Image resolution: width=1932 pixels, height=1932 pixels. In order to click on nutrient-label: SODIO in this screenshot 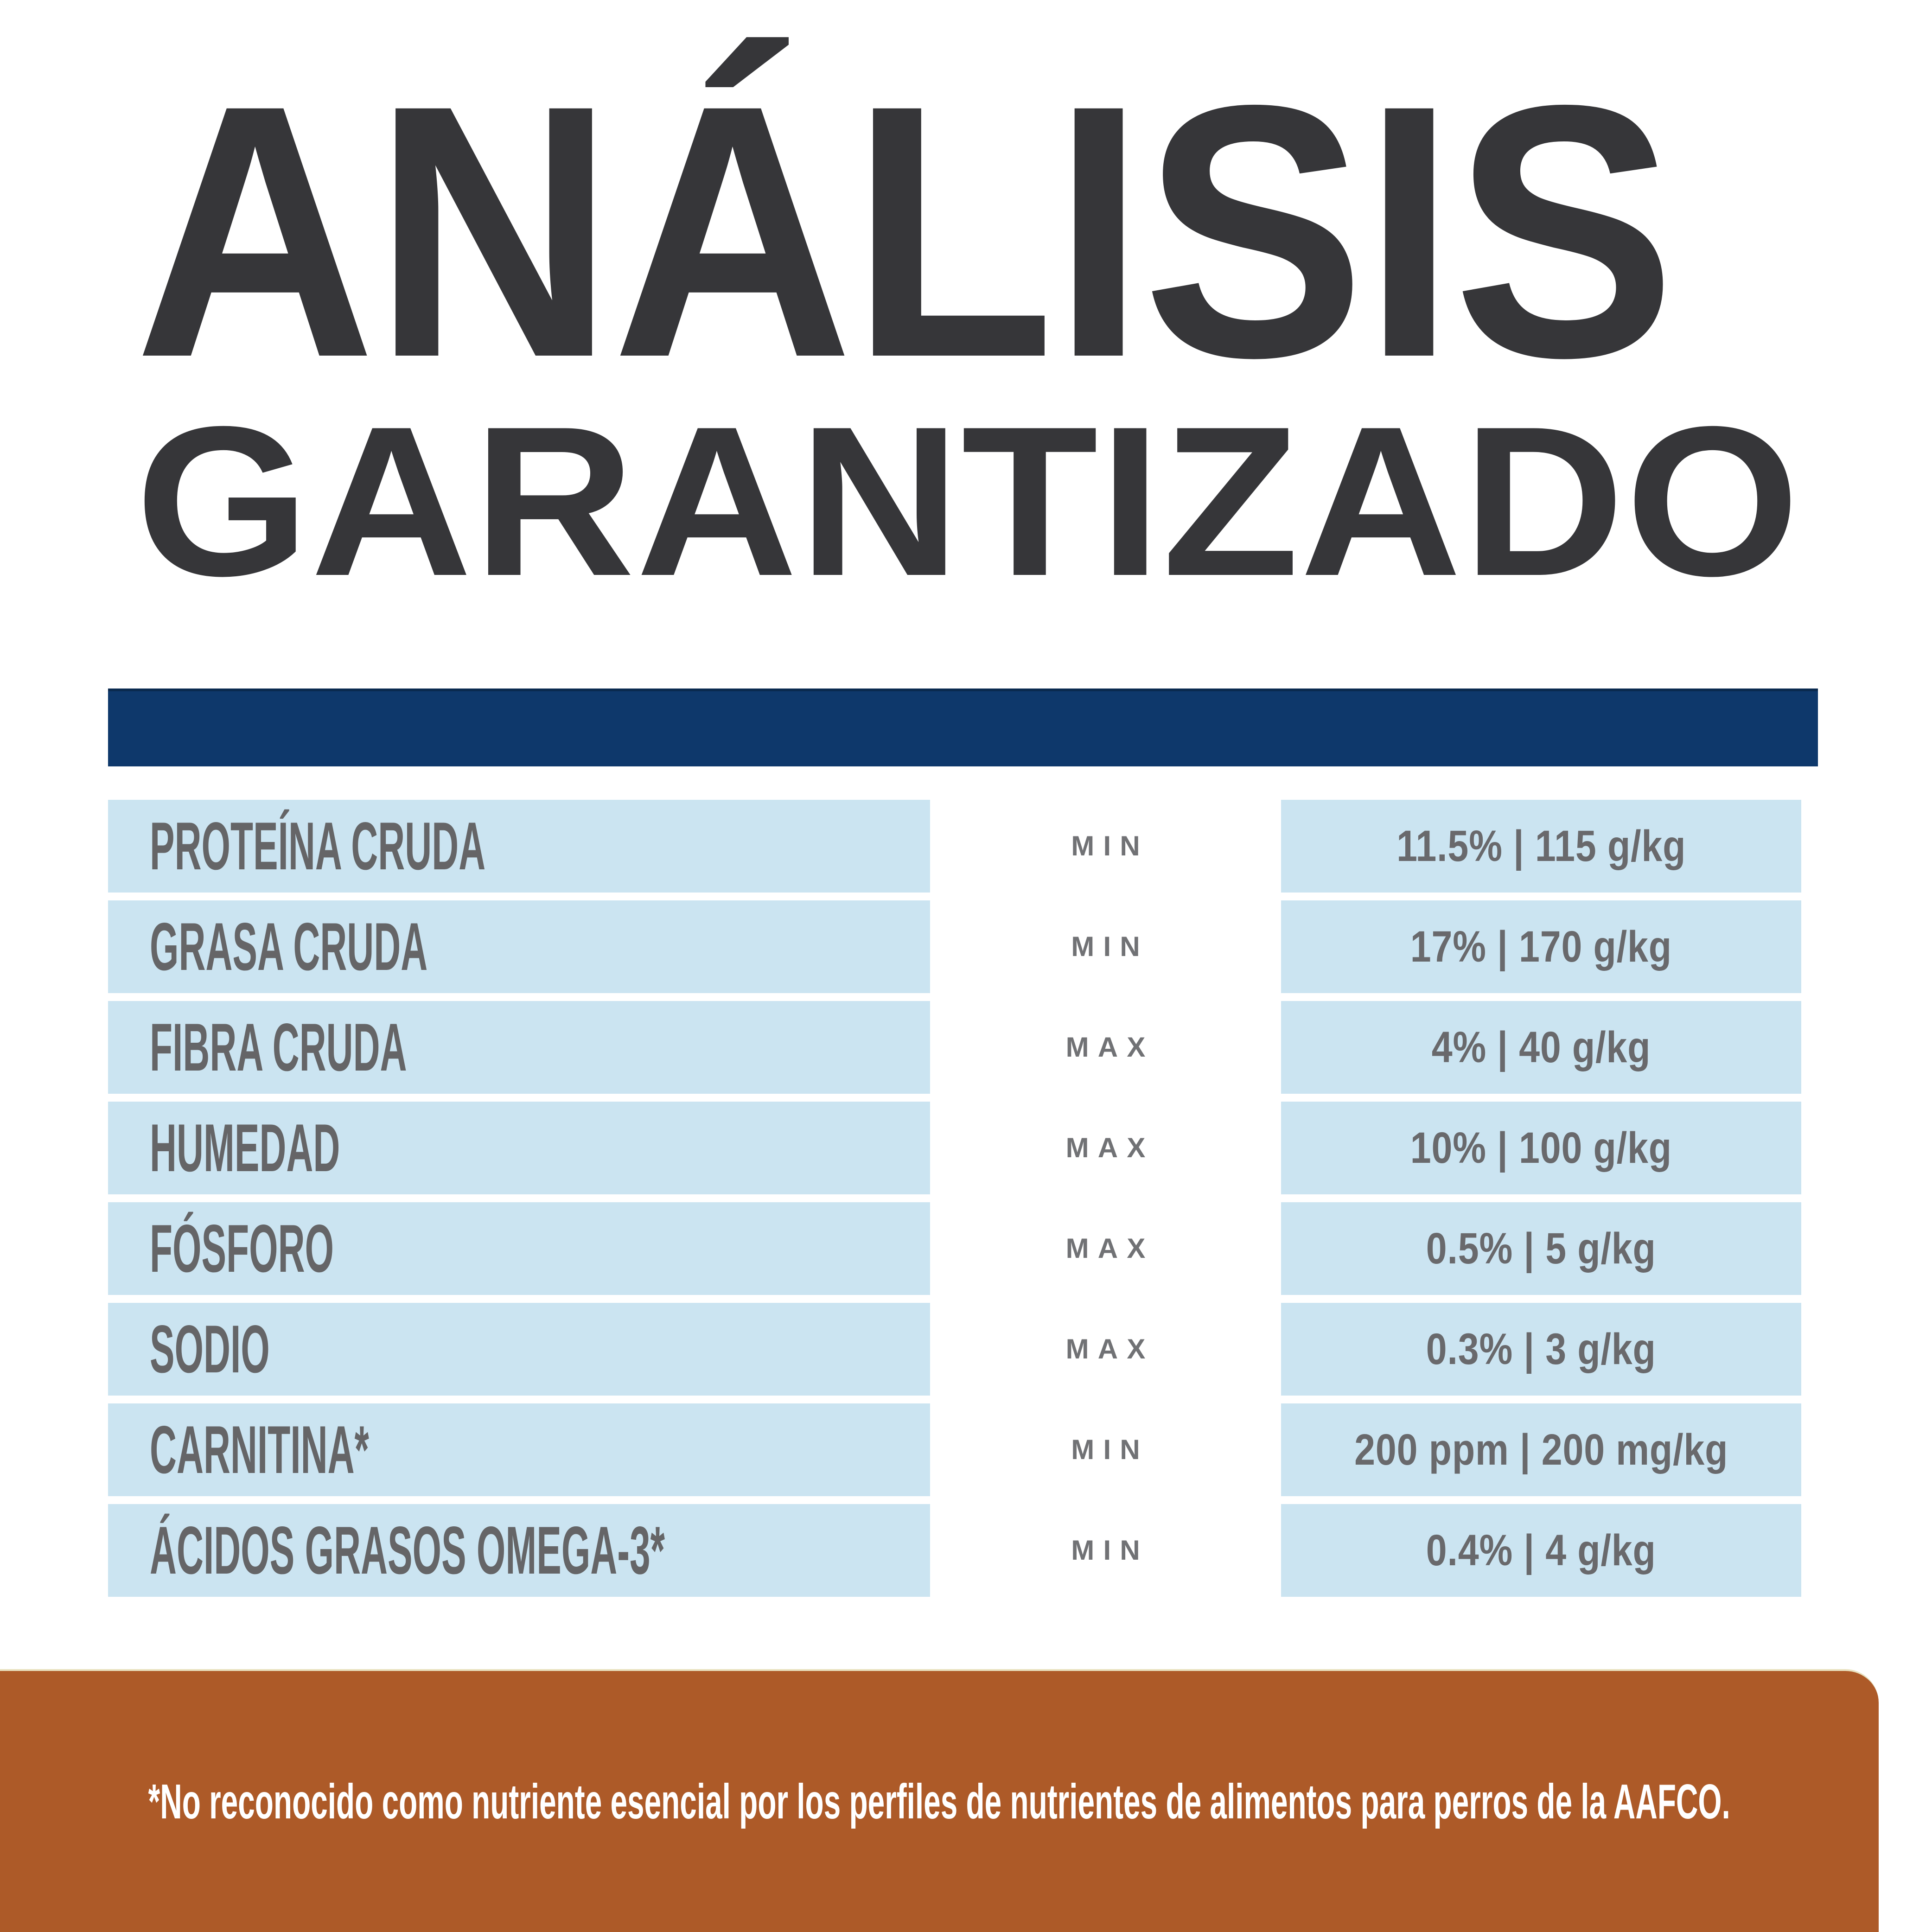, I will do `click(210, 1349)`.